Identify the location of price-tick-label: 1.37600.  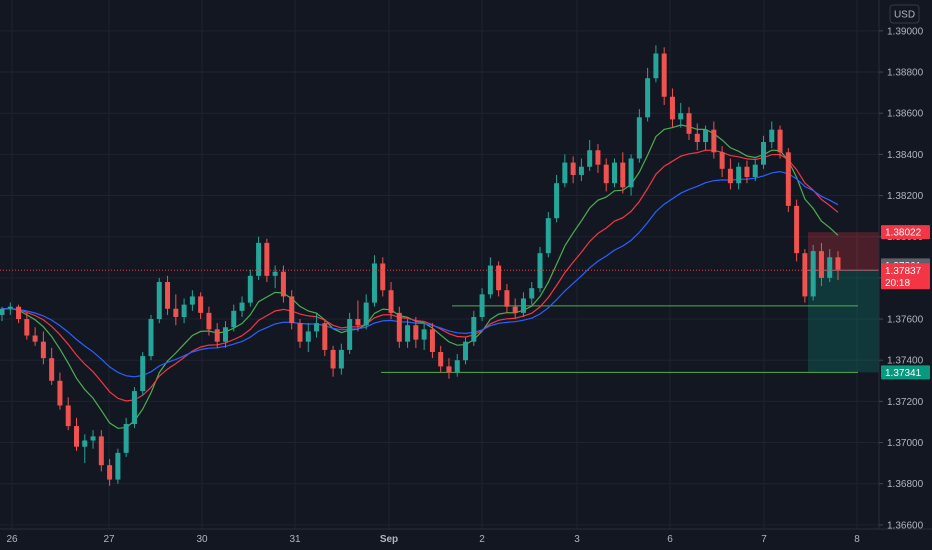
(905, 320).